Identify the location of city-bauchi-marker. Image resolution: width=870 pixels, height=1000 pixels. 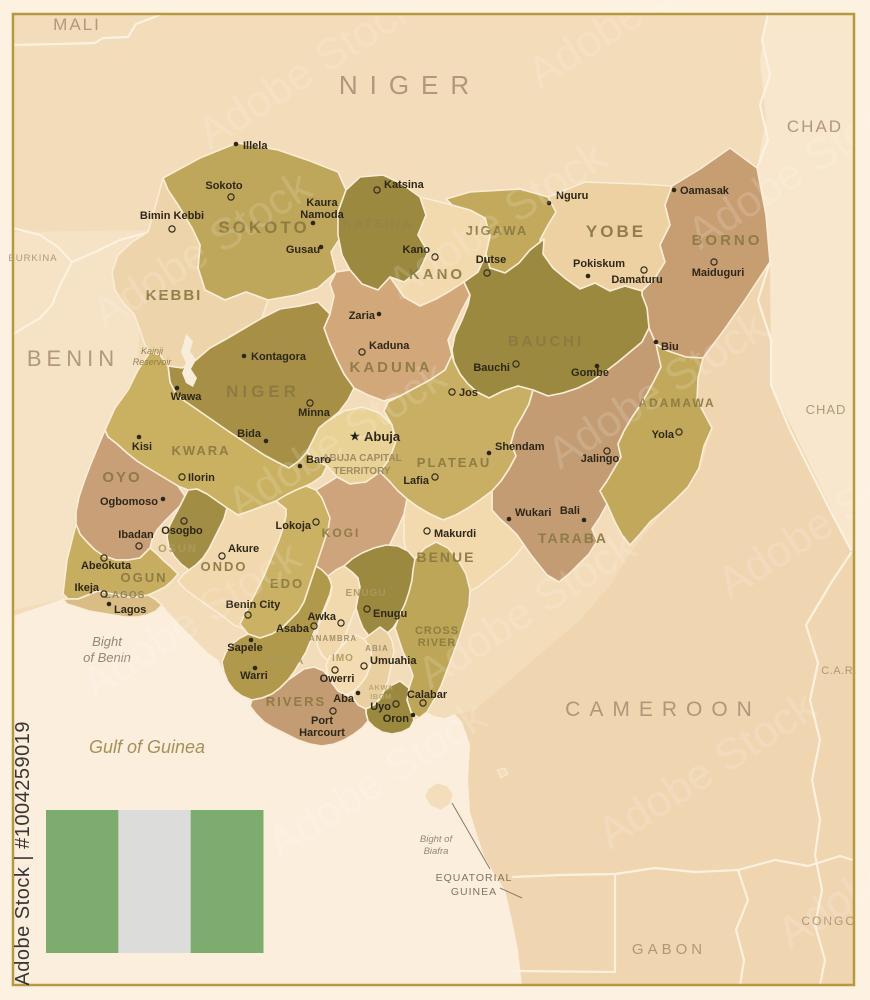
(516, 364).